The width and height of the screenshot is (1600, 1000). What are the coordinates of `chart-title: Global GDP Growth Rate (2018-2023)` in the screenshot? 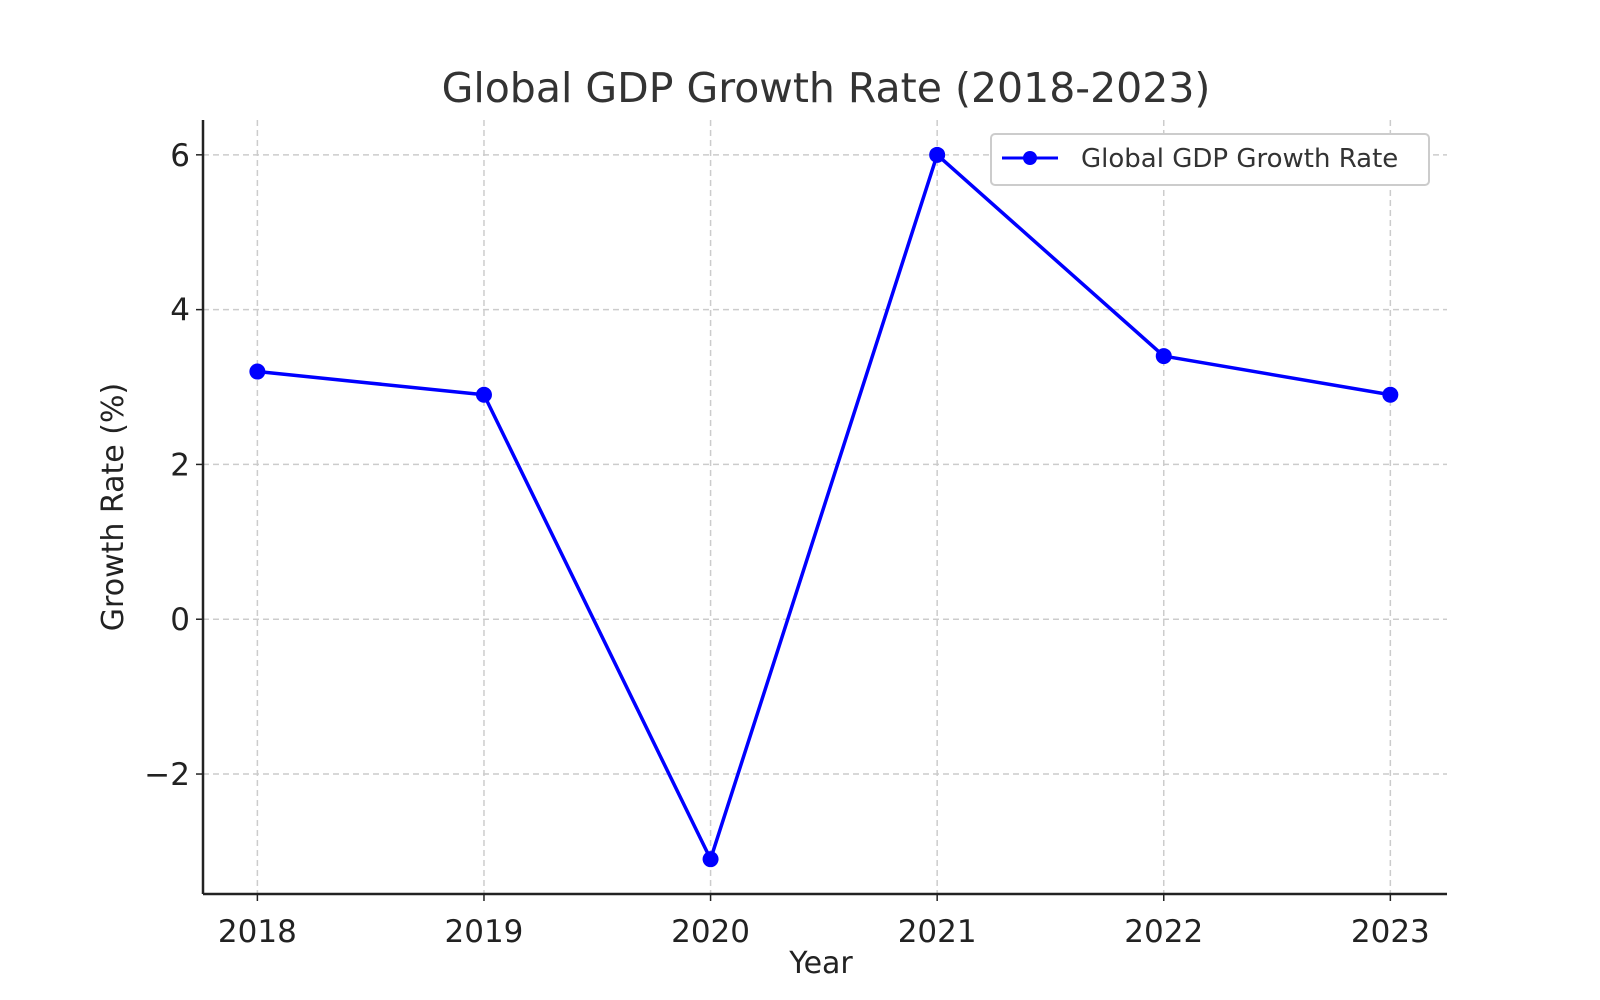 It's located at (826, 88).